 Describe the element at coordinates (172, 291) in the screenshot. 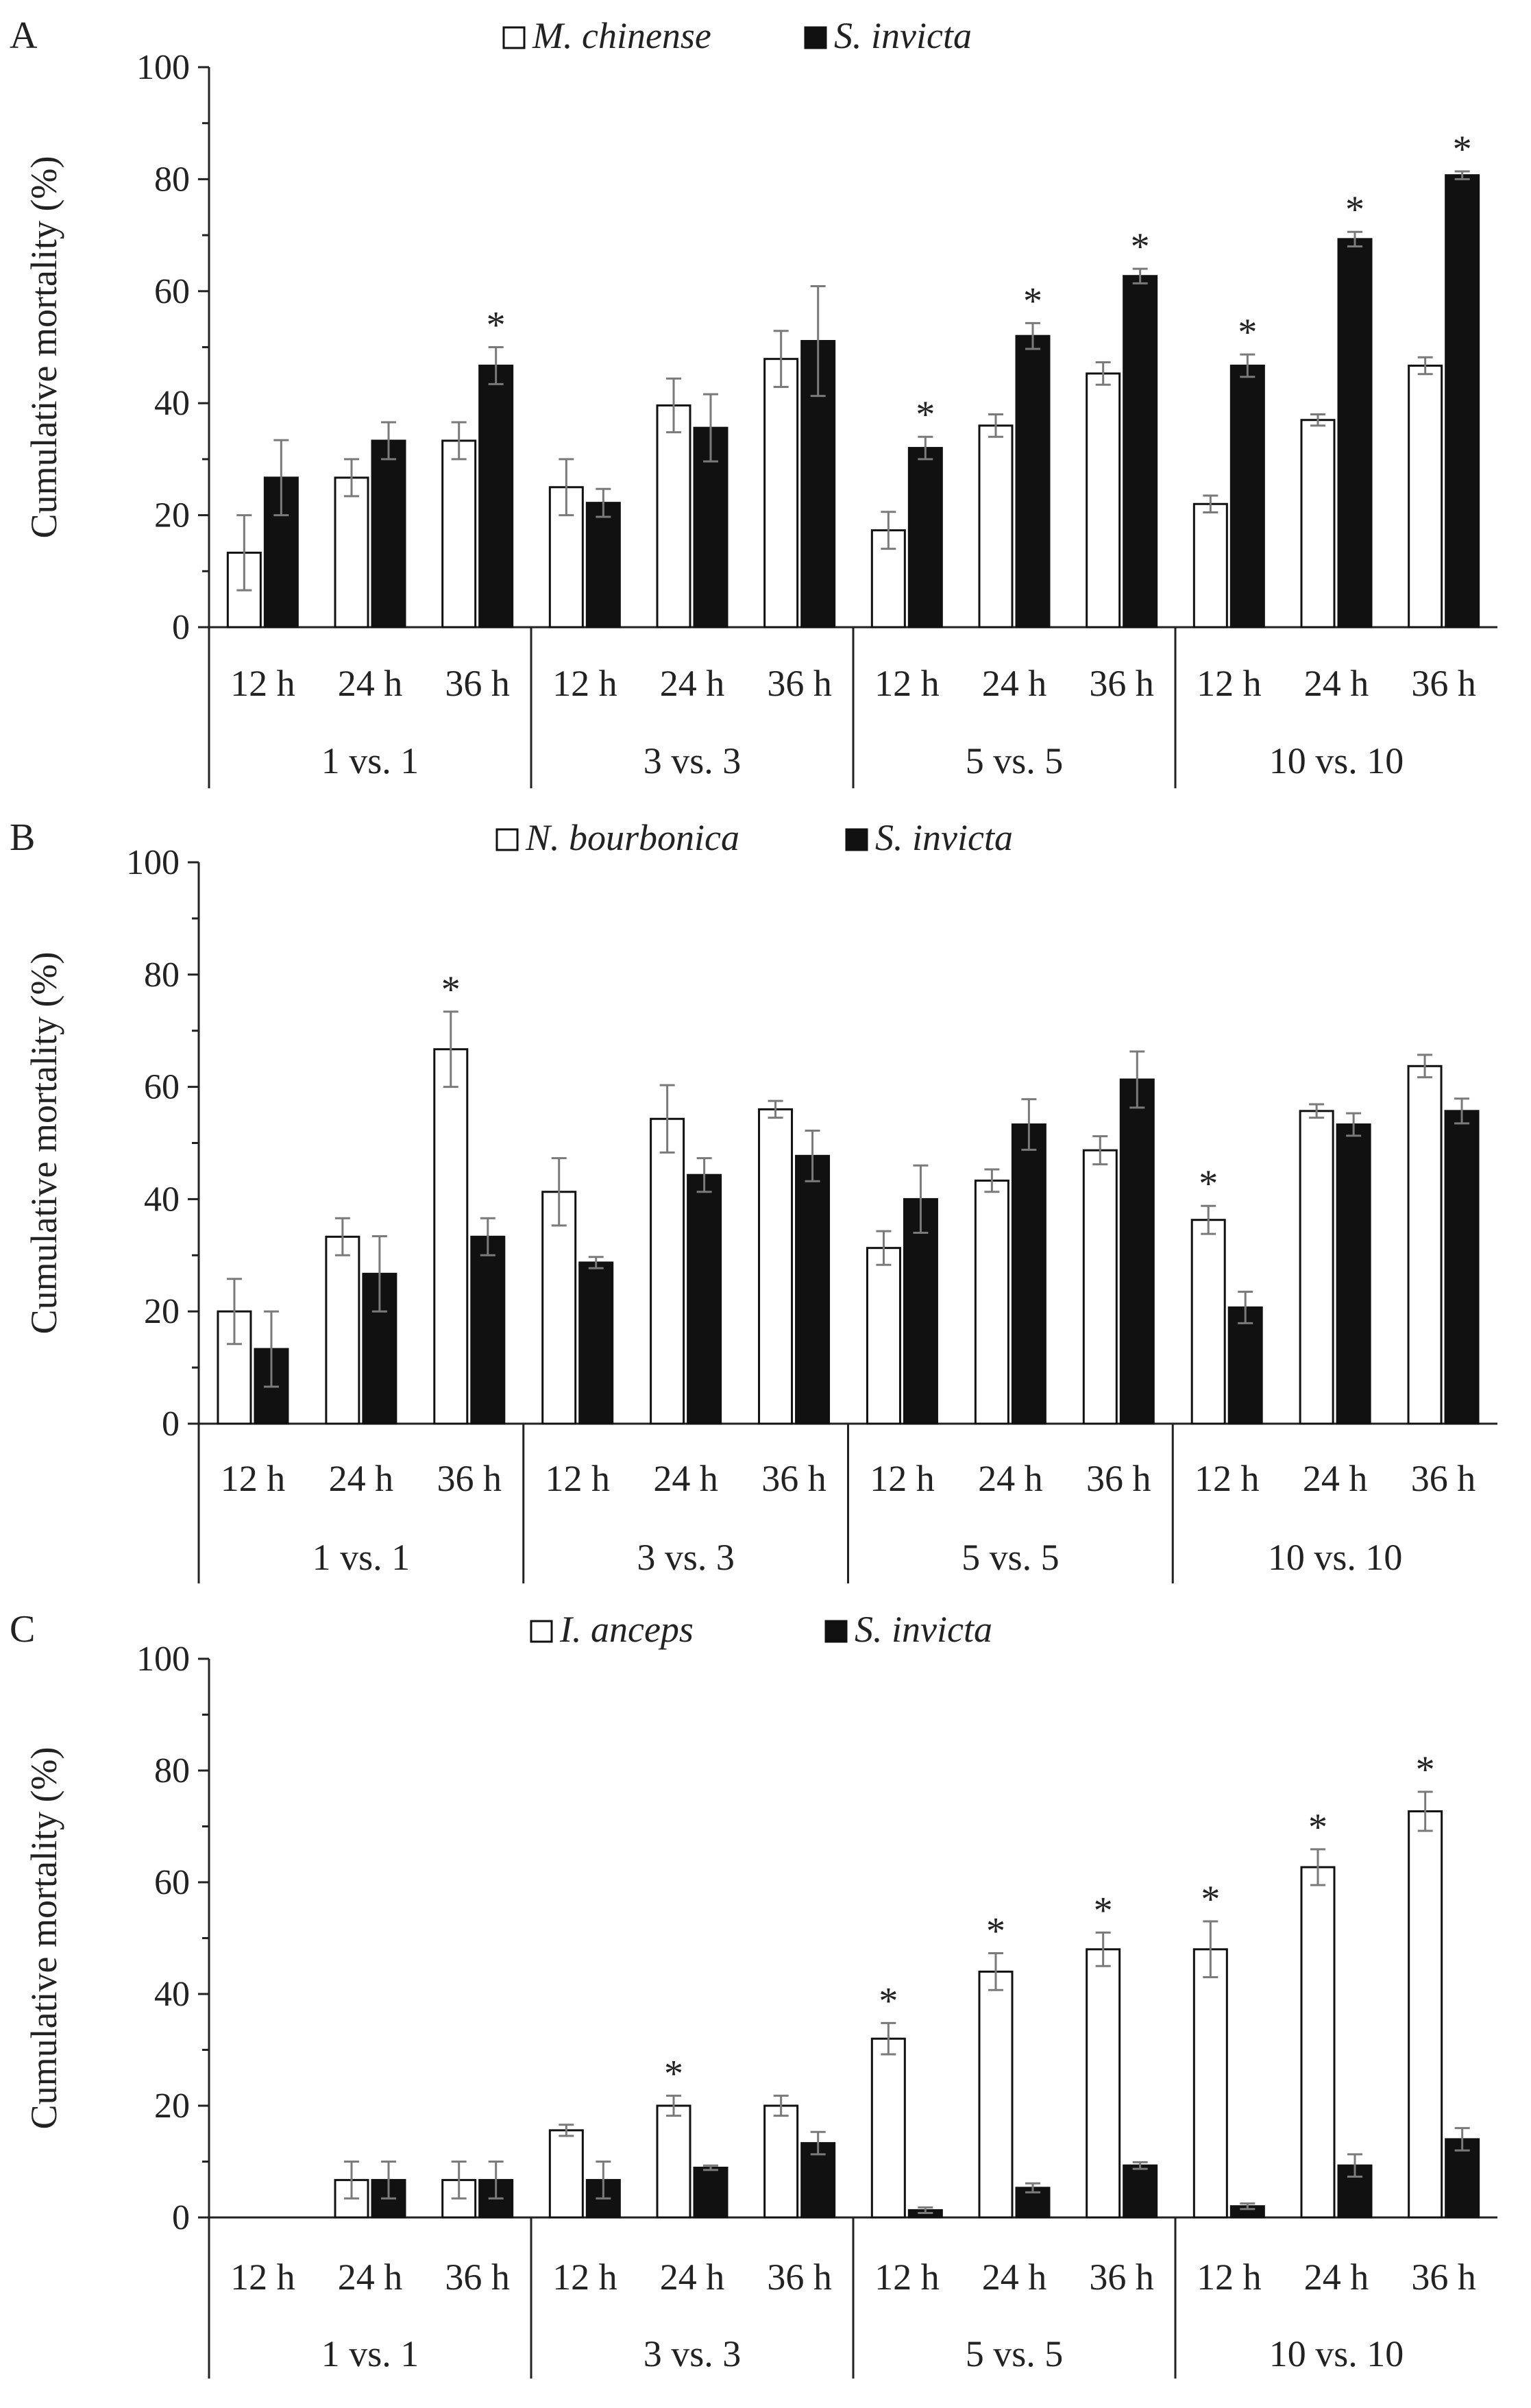

I see `y-tick-label: 60` at that location.